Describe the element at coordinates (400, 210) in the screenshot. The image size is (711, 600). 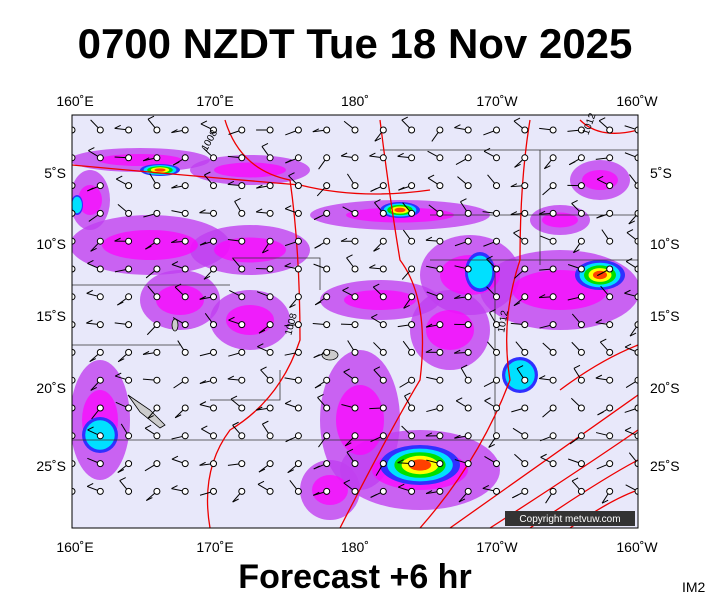
I see `rain-core` at that location.